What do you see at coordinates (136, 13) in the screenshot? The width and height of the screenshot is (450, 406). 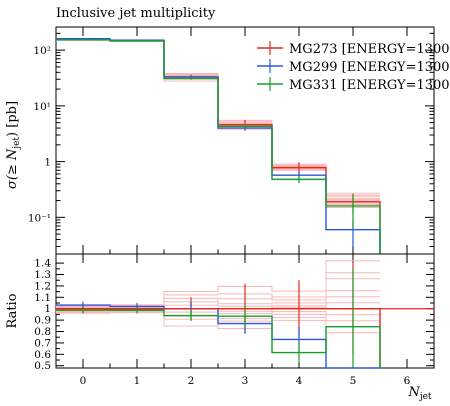 I see `chart-title: Inclusive jet multiplicity` at bounding box center [136, 13].